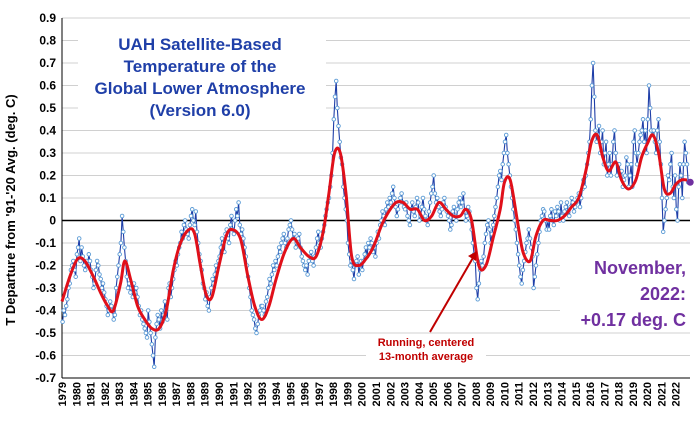  What do you see at coordinates (420, 393) in the screenshot?
I see `x-tick-label: 2004` at bounding box center [420, 393].